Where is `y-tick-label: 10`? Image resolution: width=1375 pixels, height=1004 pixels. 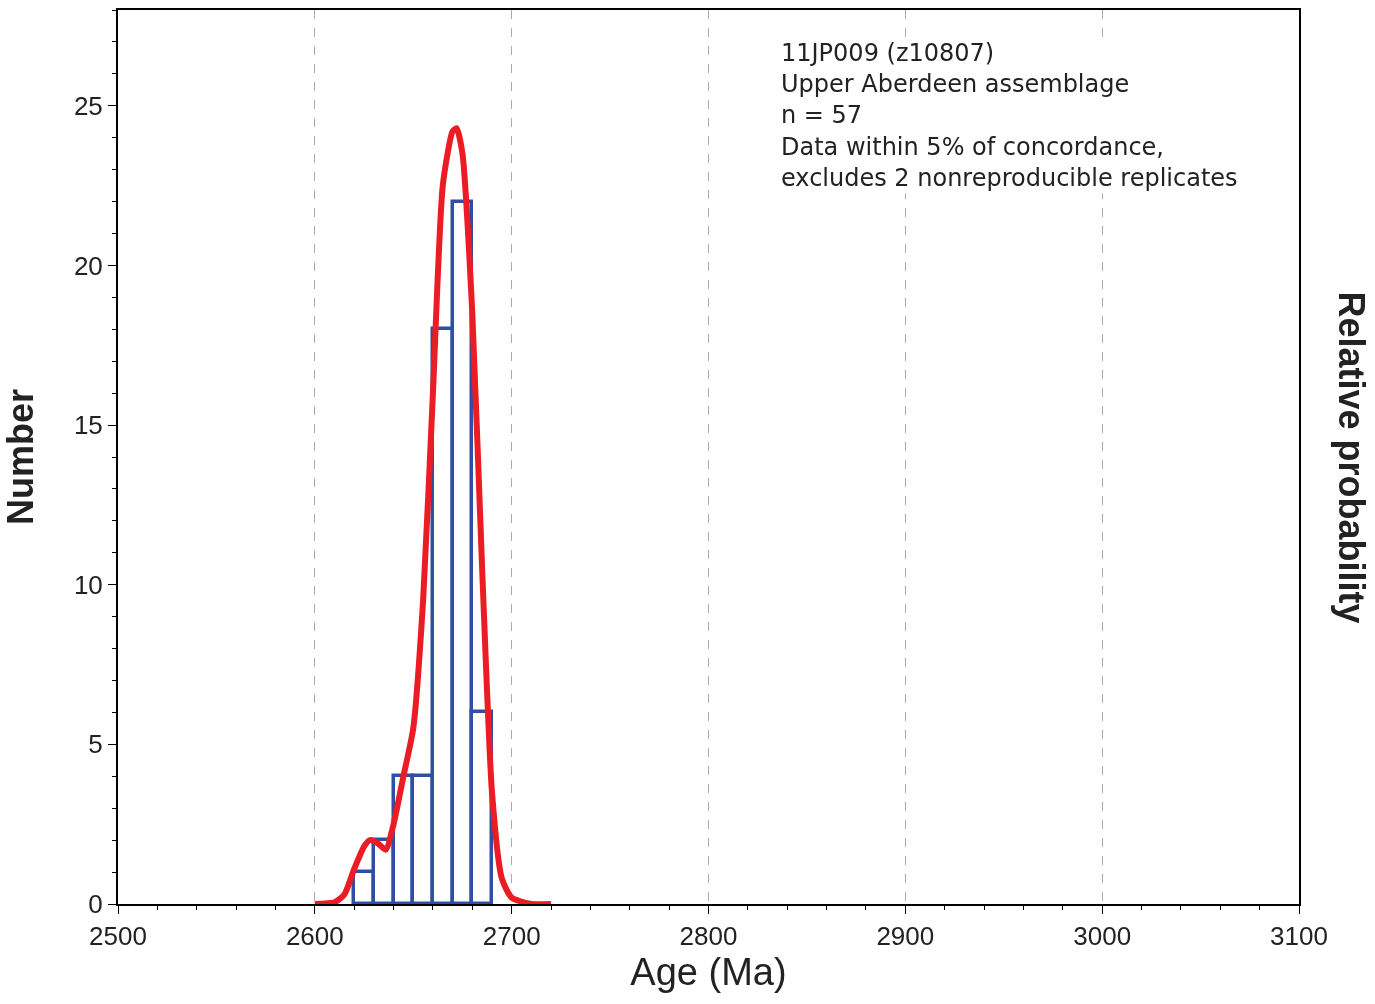 y-tick-label: 10 is located at coordinates (88, 584).